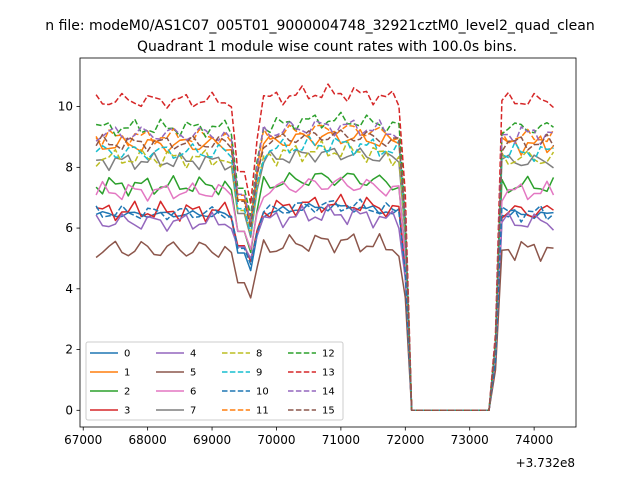 This screenshot has width=640, height=480. Describe the element at coordinates (69, 289) in the screenshot. I see `y-tick-label: 4` at that location.